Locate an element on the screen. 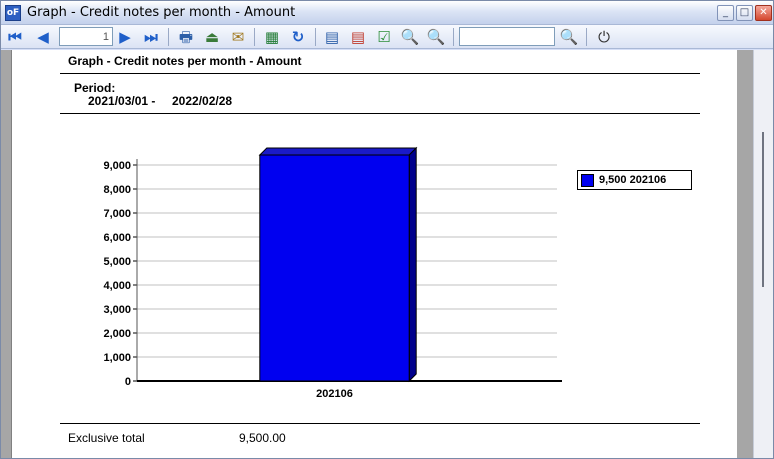 The width and height of the screenshot is (774, 459). y-tick-label: 1,000 is located at coordinates (117, 358).